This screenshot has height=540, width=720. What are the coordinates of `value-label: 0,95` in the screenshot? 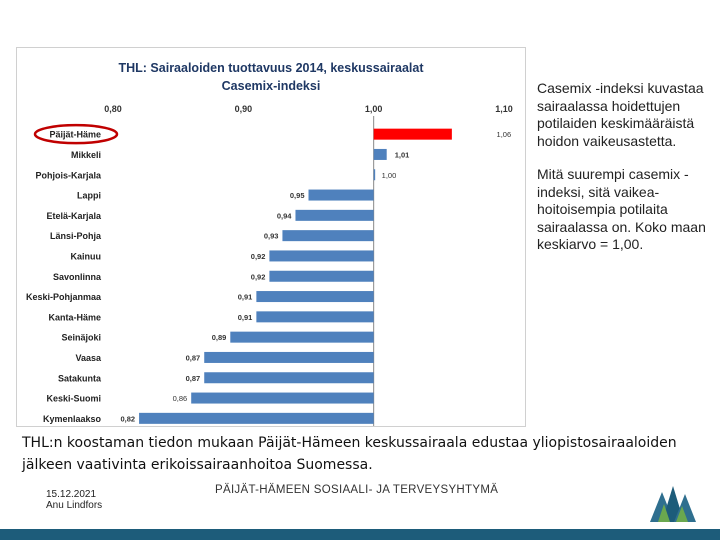 It's located at (297, 195).